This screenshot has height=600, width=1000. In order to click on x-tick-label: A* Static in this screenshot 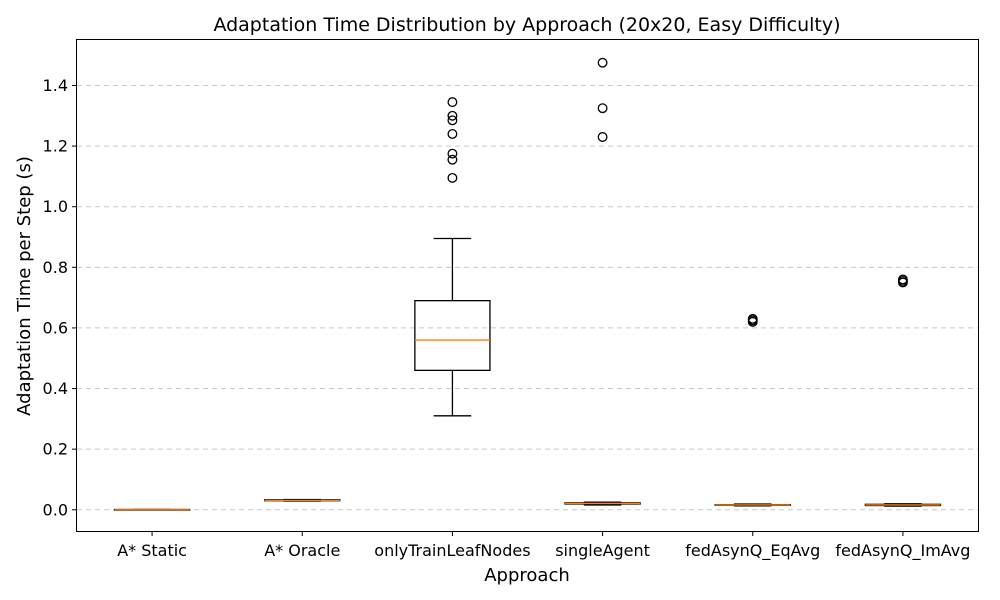, I will do `click(152, 550)`.